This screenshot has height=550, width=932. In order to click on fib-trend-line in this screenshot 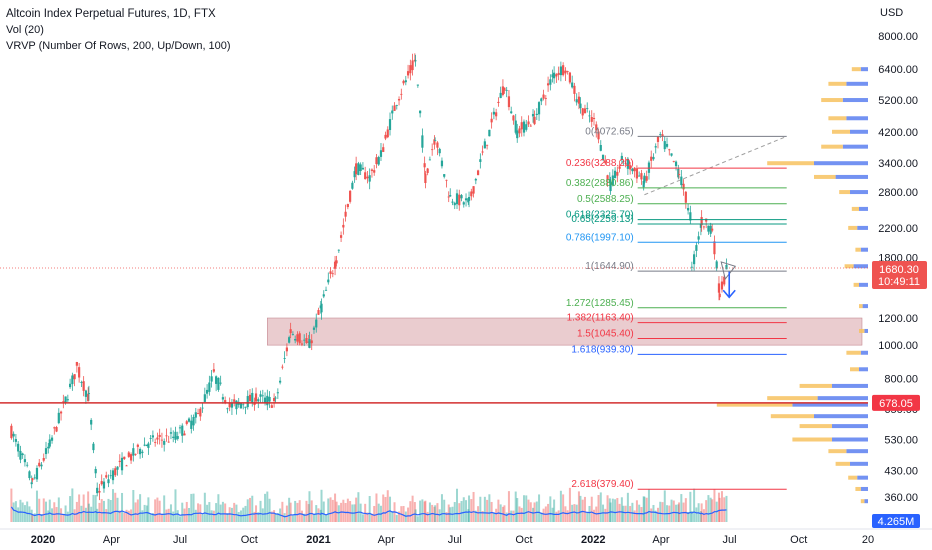, I will do `click(715, 165)`.